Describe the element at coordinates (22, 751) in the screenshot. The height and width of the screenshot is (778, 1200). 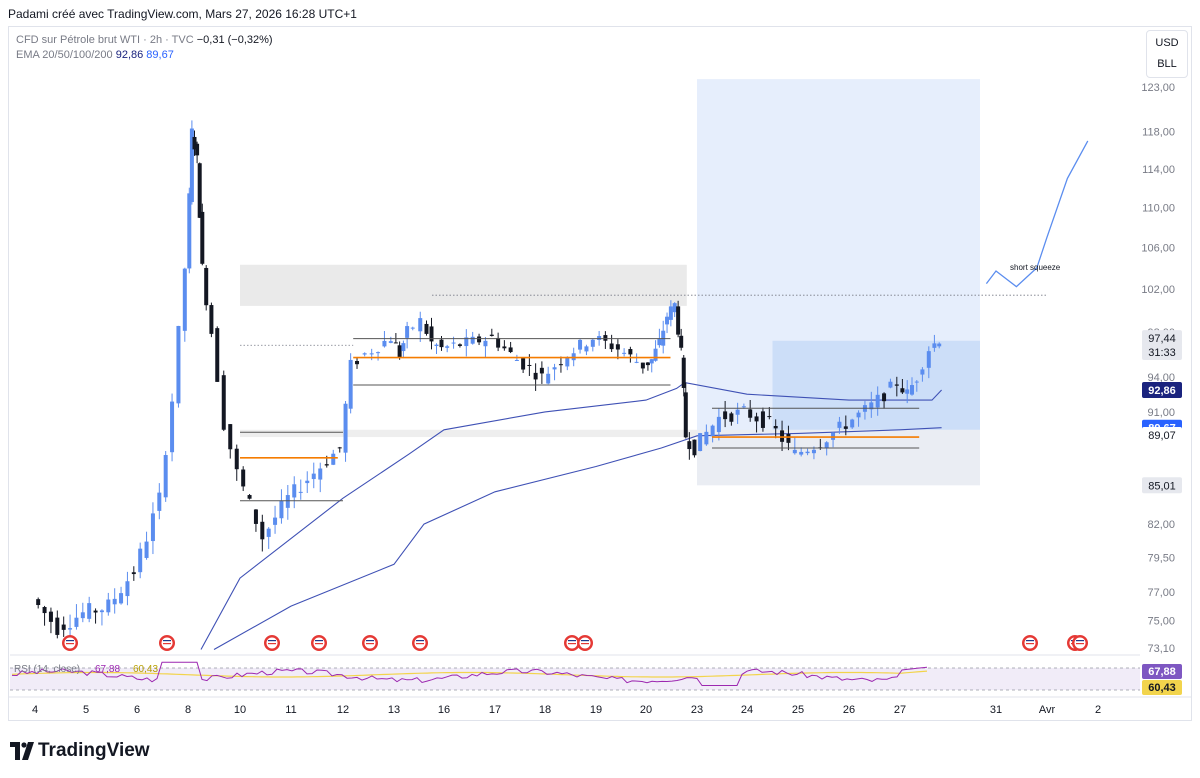
I see `tradingview-logo-icon` at that location.